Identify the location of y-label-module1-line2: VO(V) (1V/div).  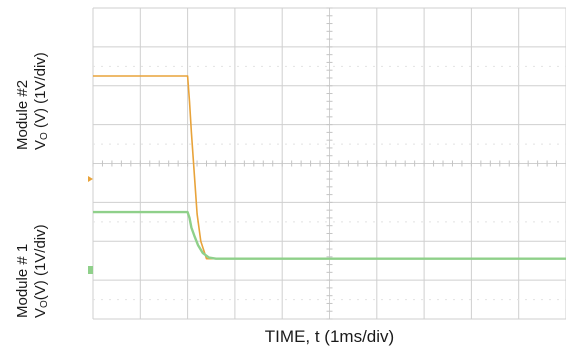
(41, 271).